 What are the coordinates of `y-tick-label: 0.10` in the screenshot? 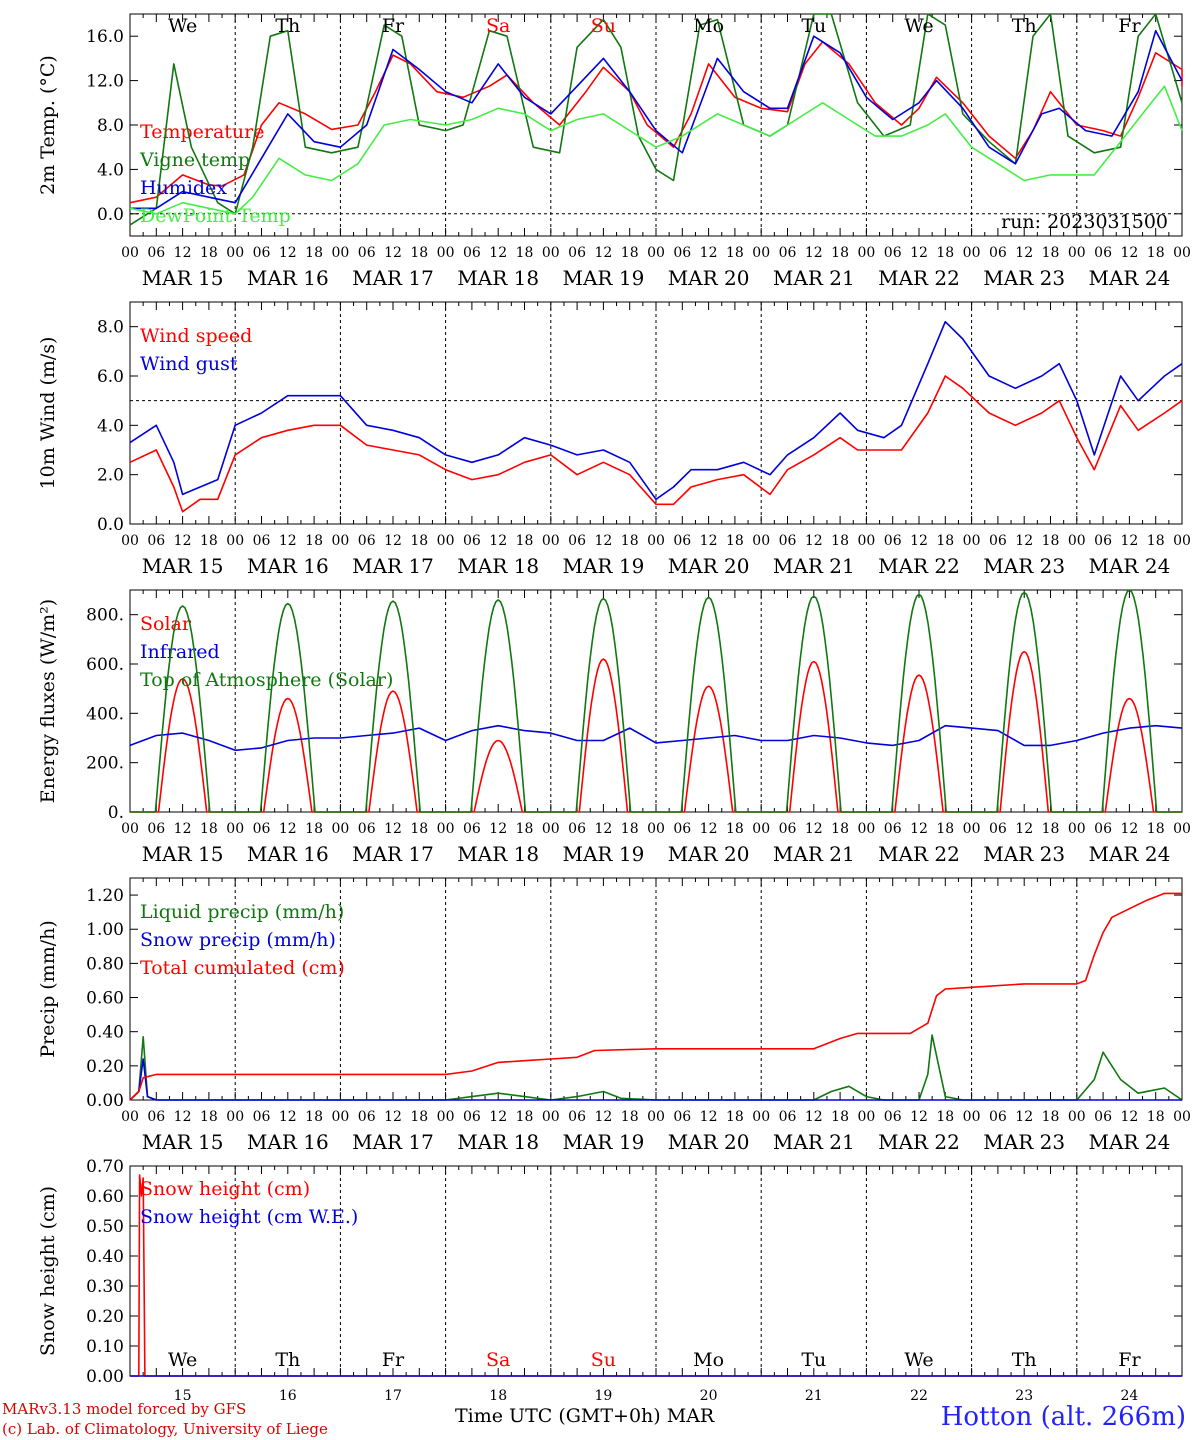 It's located at (105, 1347).